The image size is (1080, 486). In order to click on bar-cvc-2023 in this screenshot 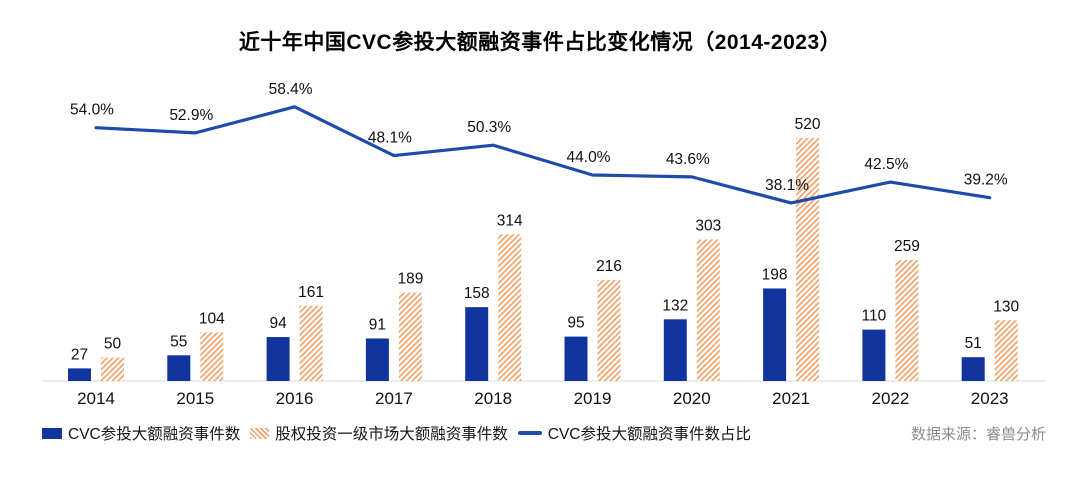, I will do `click(973, 369)`.